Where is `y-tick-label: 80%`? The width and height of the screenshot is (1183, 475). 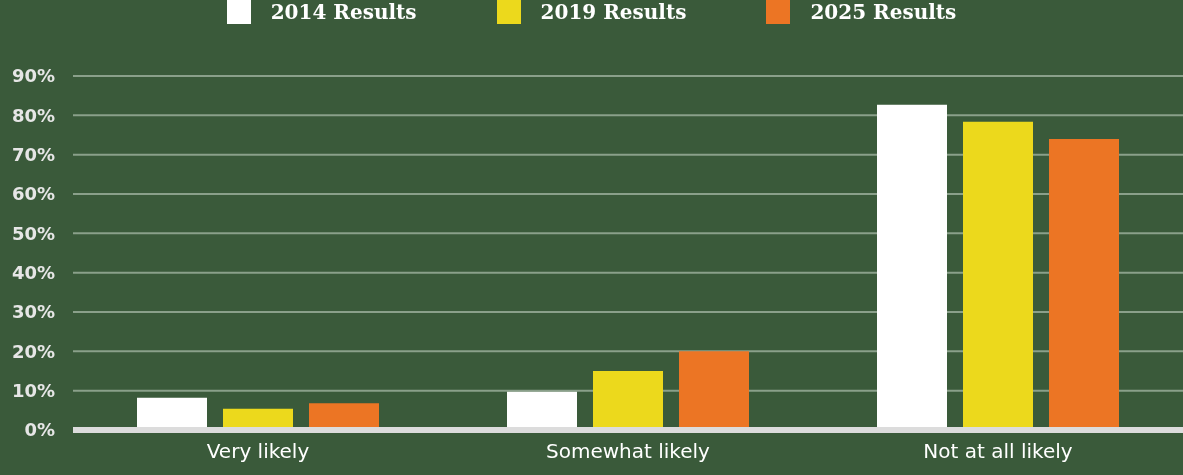 y-tick-label: 80% is located at coordinates (33, 115).